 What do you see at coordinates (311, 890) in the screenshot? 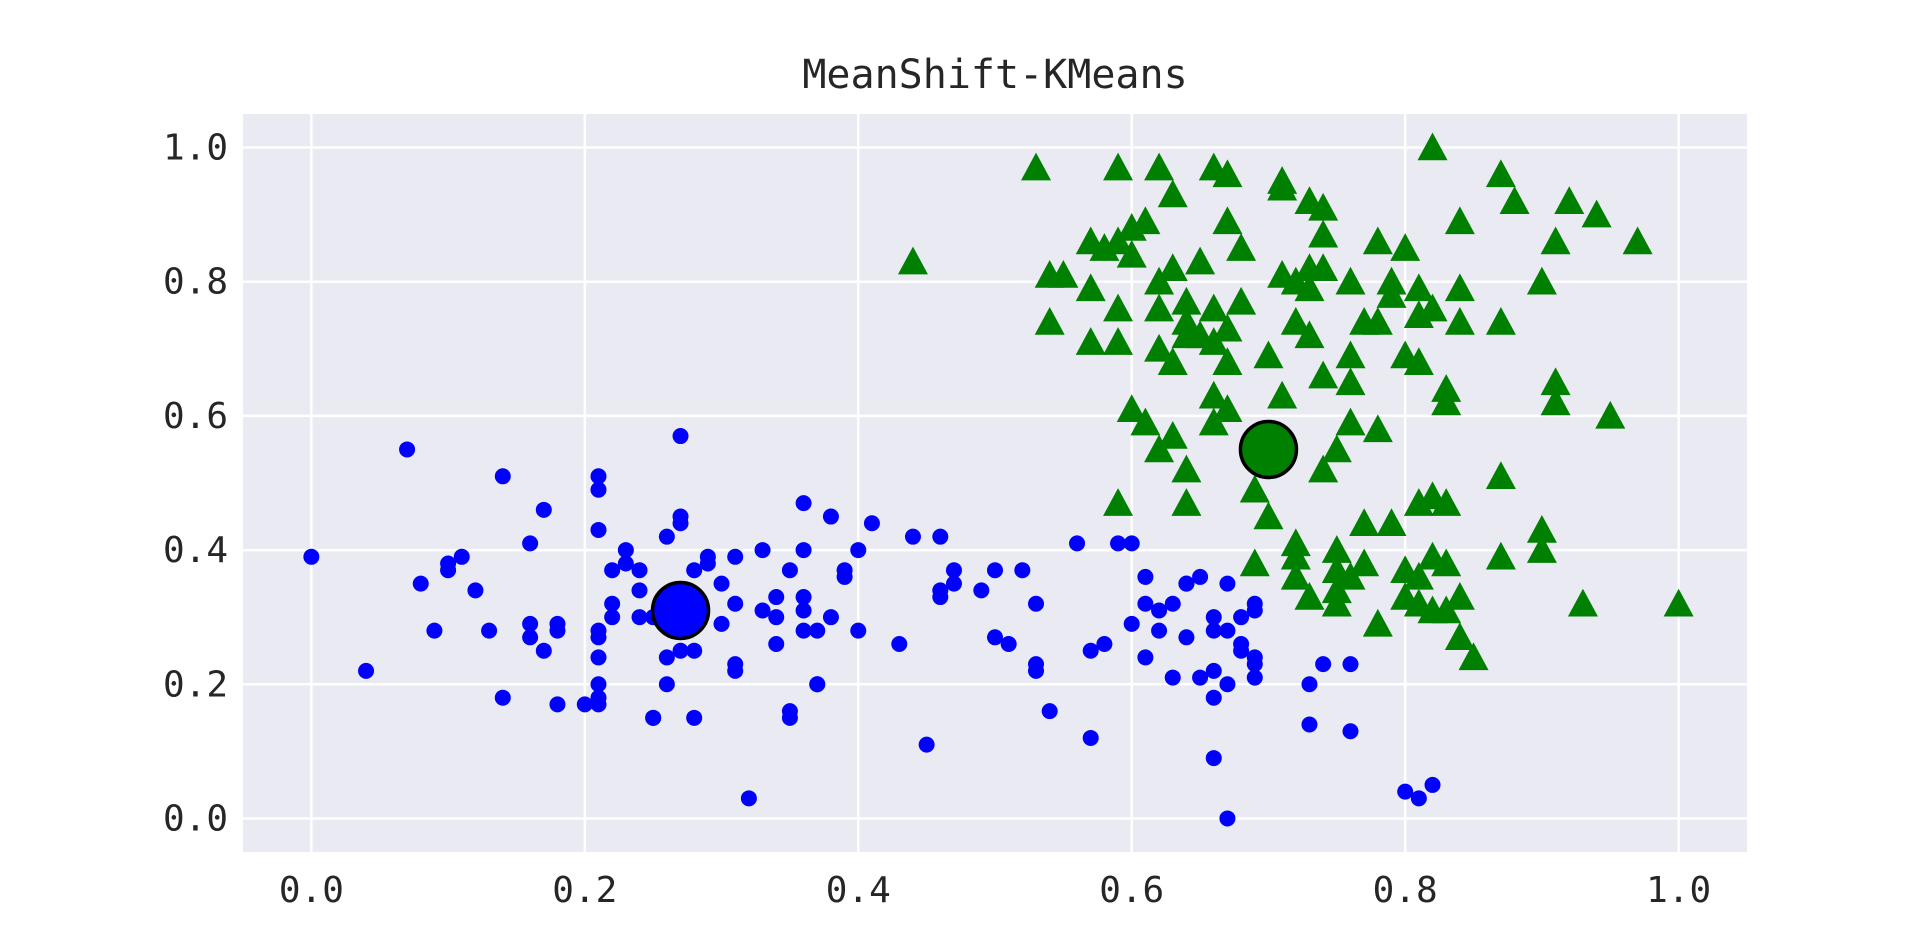
I see `x-tick-label: 0.0` at bounding box center [311, 890].